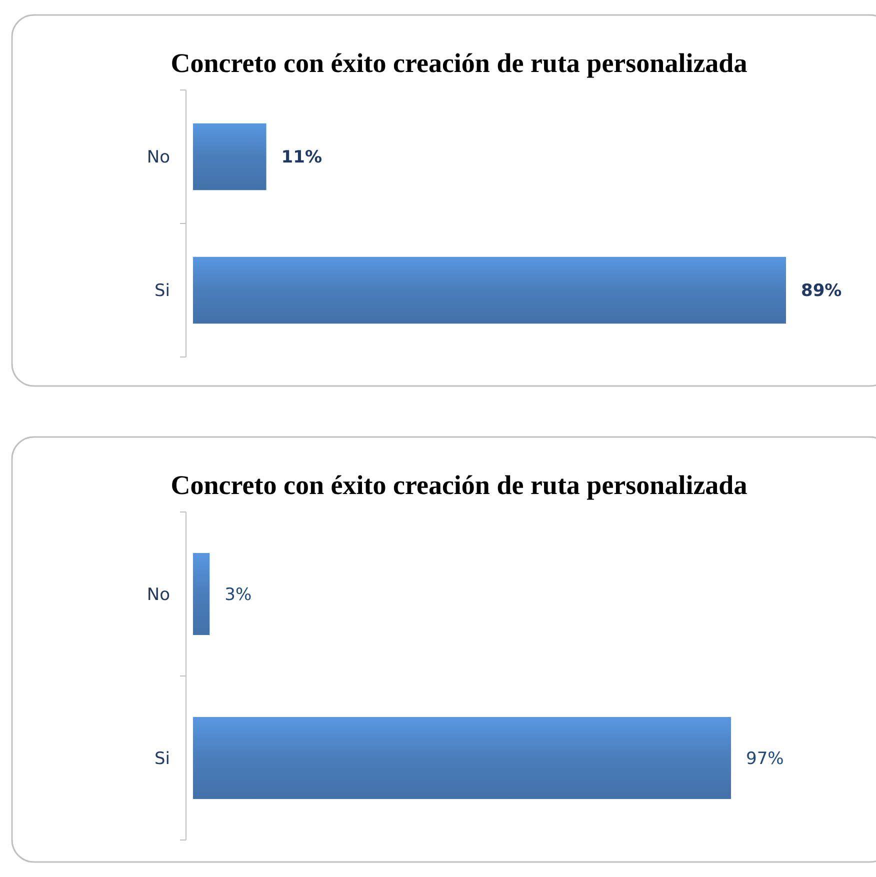  Describe the element at coordinates (301, 158) in the screenshot. I see `data-label: 11%` at that location.